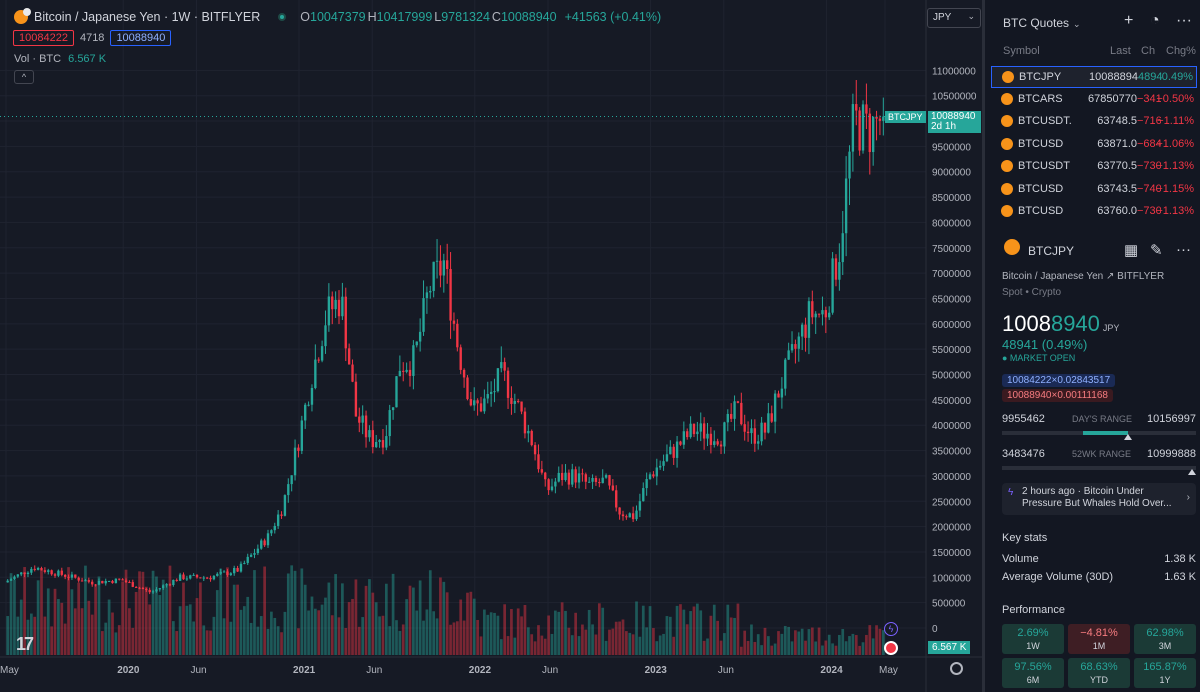 Image resolution: width=1200 pixels, height=692 pixels. Describe the element at coordinates (141, 38) in the screenshot. I see `ask-badge: 10088940` at that location.